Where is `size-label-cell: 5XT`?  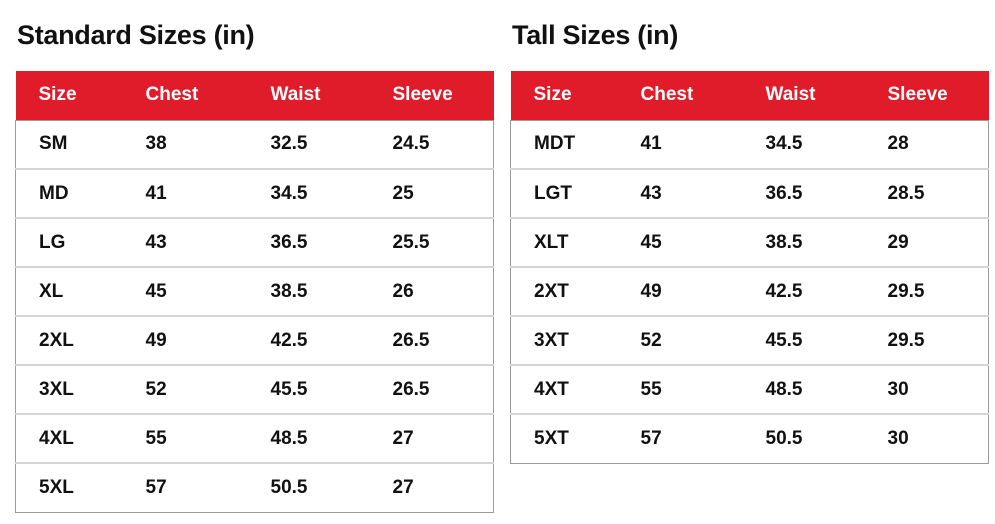 size-label-cell: 5XT is located at coordinates (564, 438).